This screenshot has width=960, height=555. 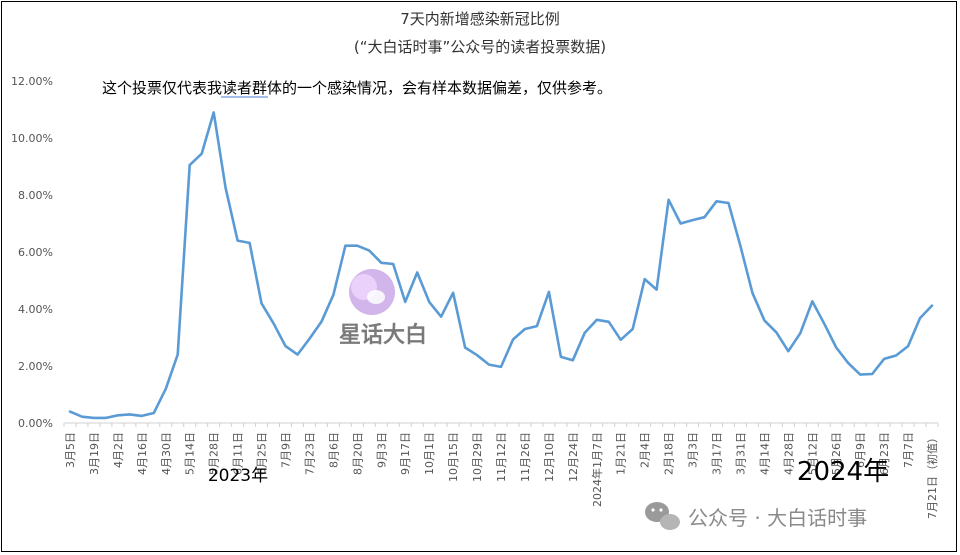 I want to click on year-label-2024: 2024年, so click(x=843, y=472).